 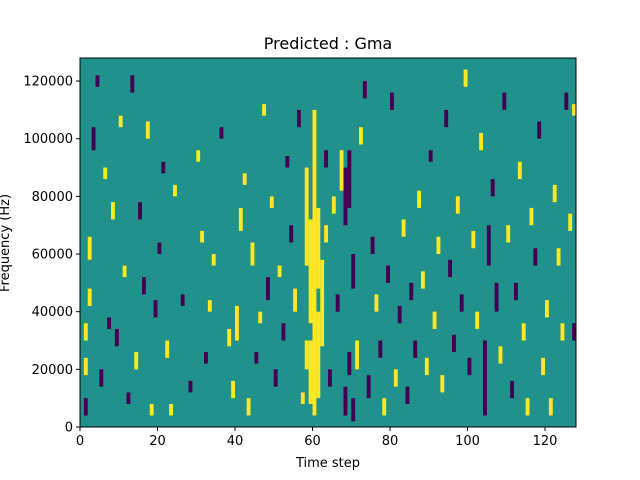 What do you see at coordinates (545, 441) in the screenshot?
I see `x-tick-label: 120` at bounding box center [545, 441].